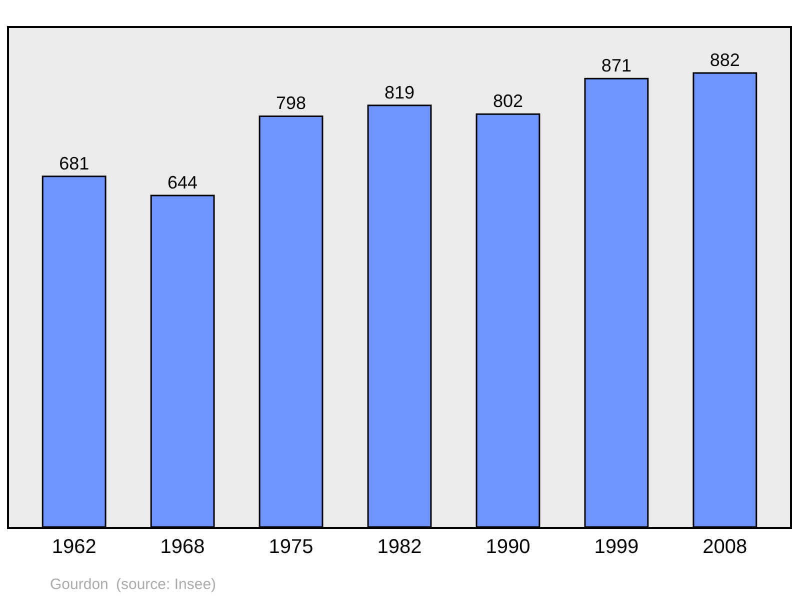  Describe the element at coordinates (79, 584) in the screenshot. I see `text: Gourdon` at that location.